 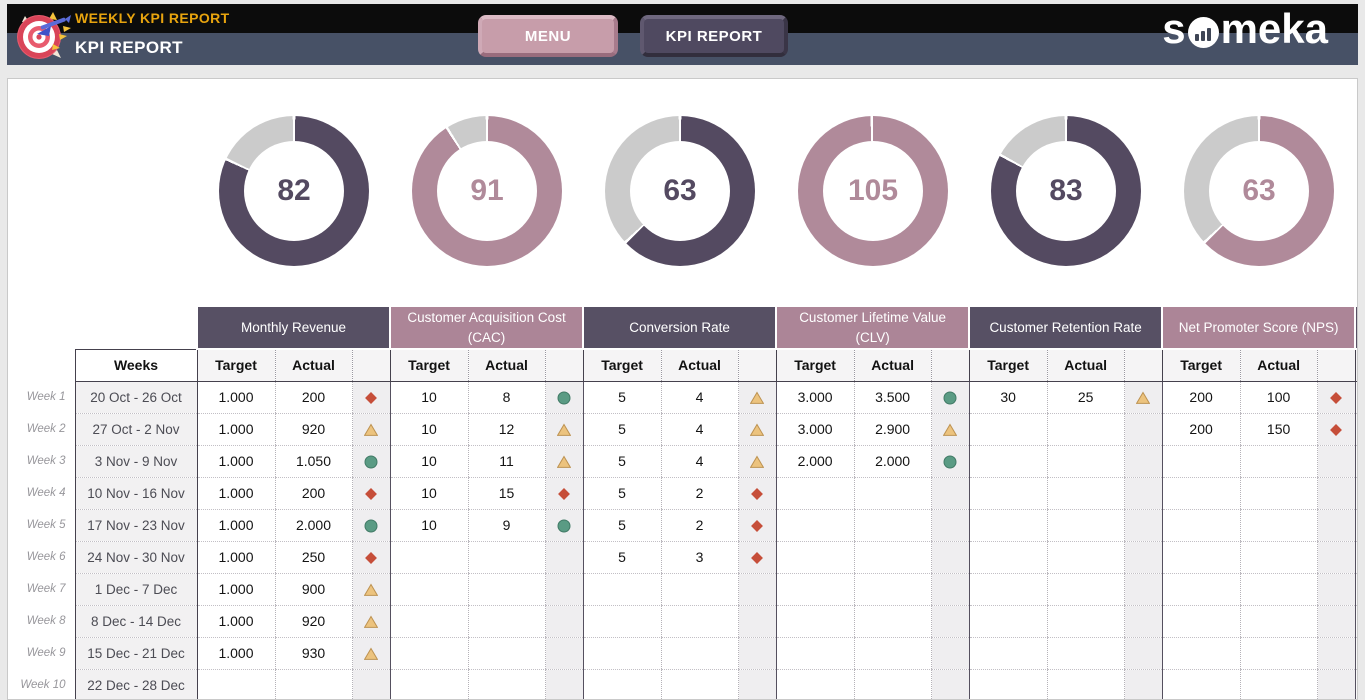 What do you see at coordinates (892, 397) in the screenshot?
I see `actual-value-cell: 3.500` at bounding box center [892, 397].